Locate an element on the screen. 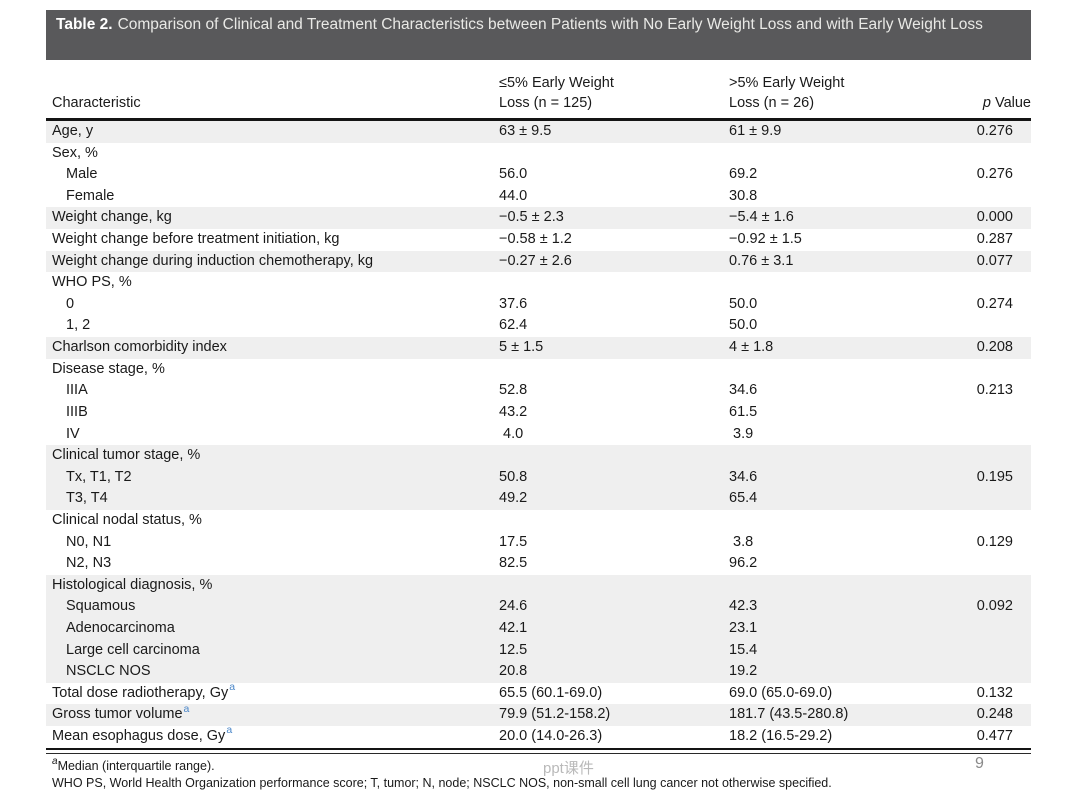  pvalue-cell: 0.248 is located at coordinates (994, 714).